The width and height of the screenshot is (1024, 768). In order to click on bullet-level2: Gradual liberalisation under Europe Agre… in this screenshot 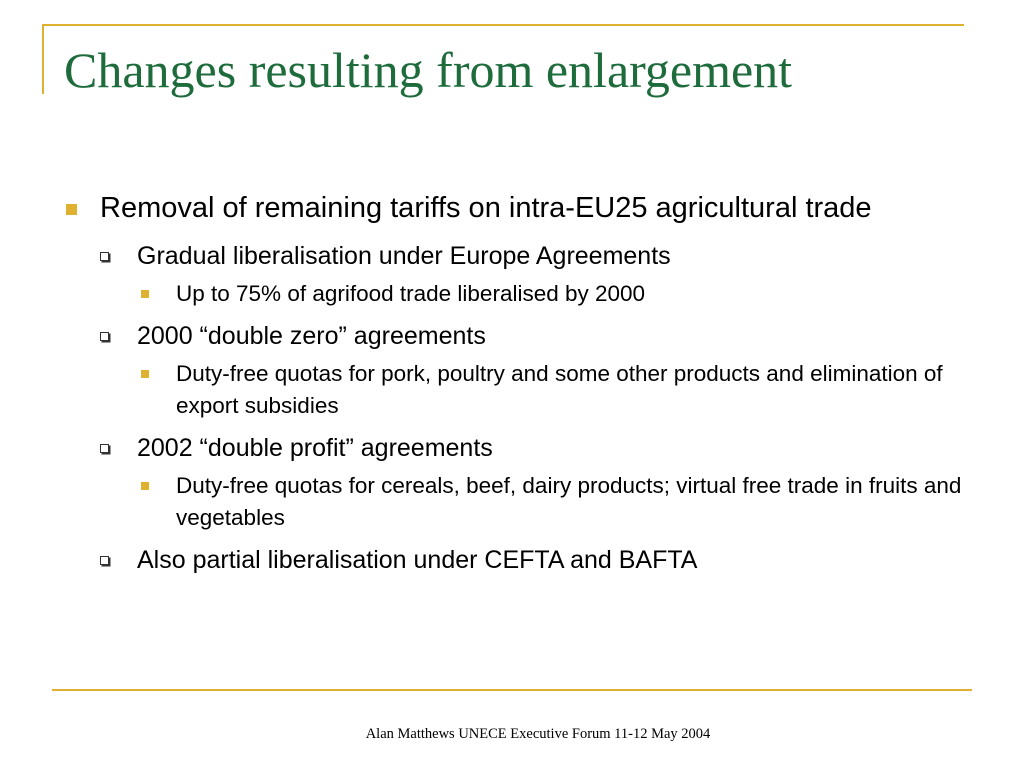, I will do `click(512, 256)`.